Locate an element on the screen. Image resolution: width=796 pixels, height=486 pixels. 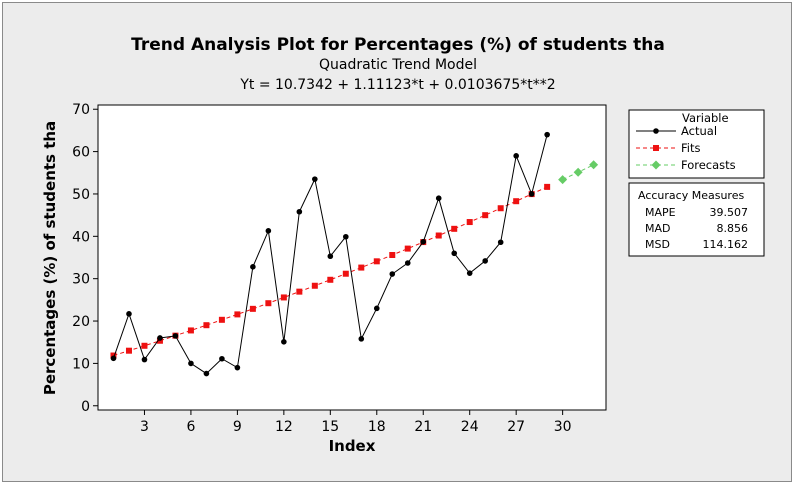
accuracy-measures: MAPE 39.507 MAD 8.856 MSD 114.162 is located at coordinates (696, 228).